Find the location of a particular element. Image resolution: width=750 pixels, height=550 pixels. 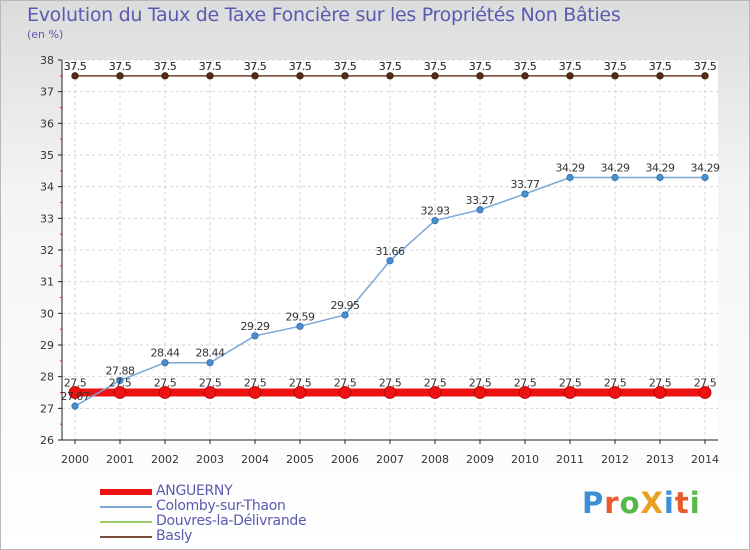

y-tick-label: 30 is located at coordinates (47, 313).